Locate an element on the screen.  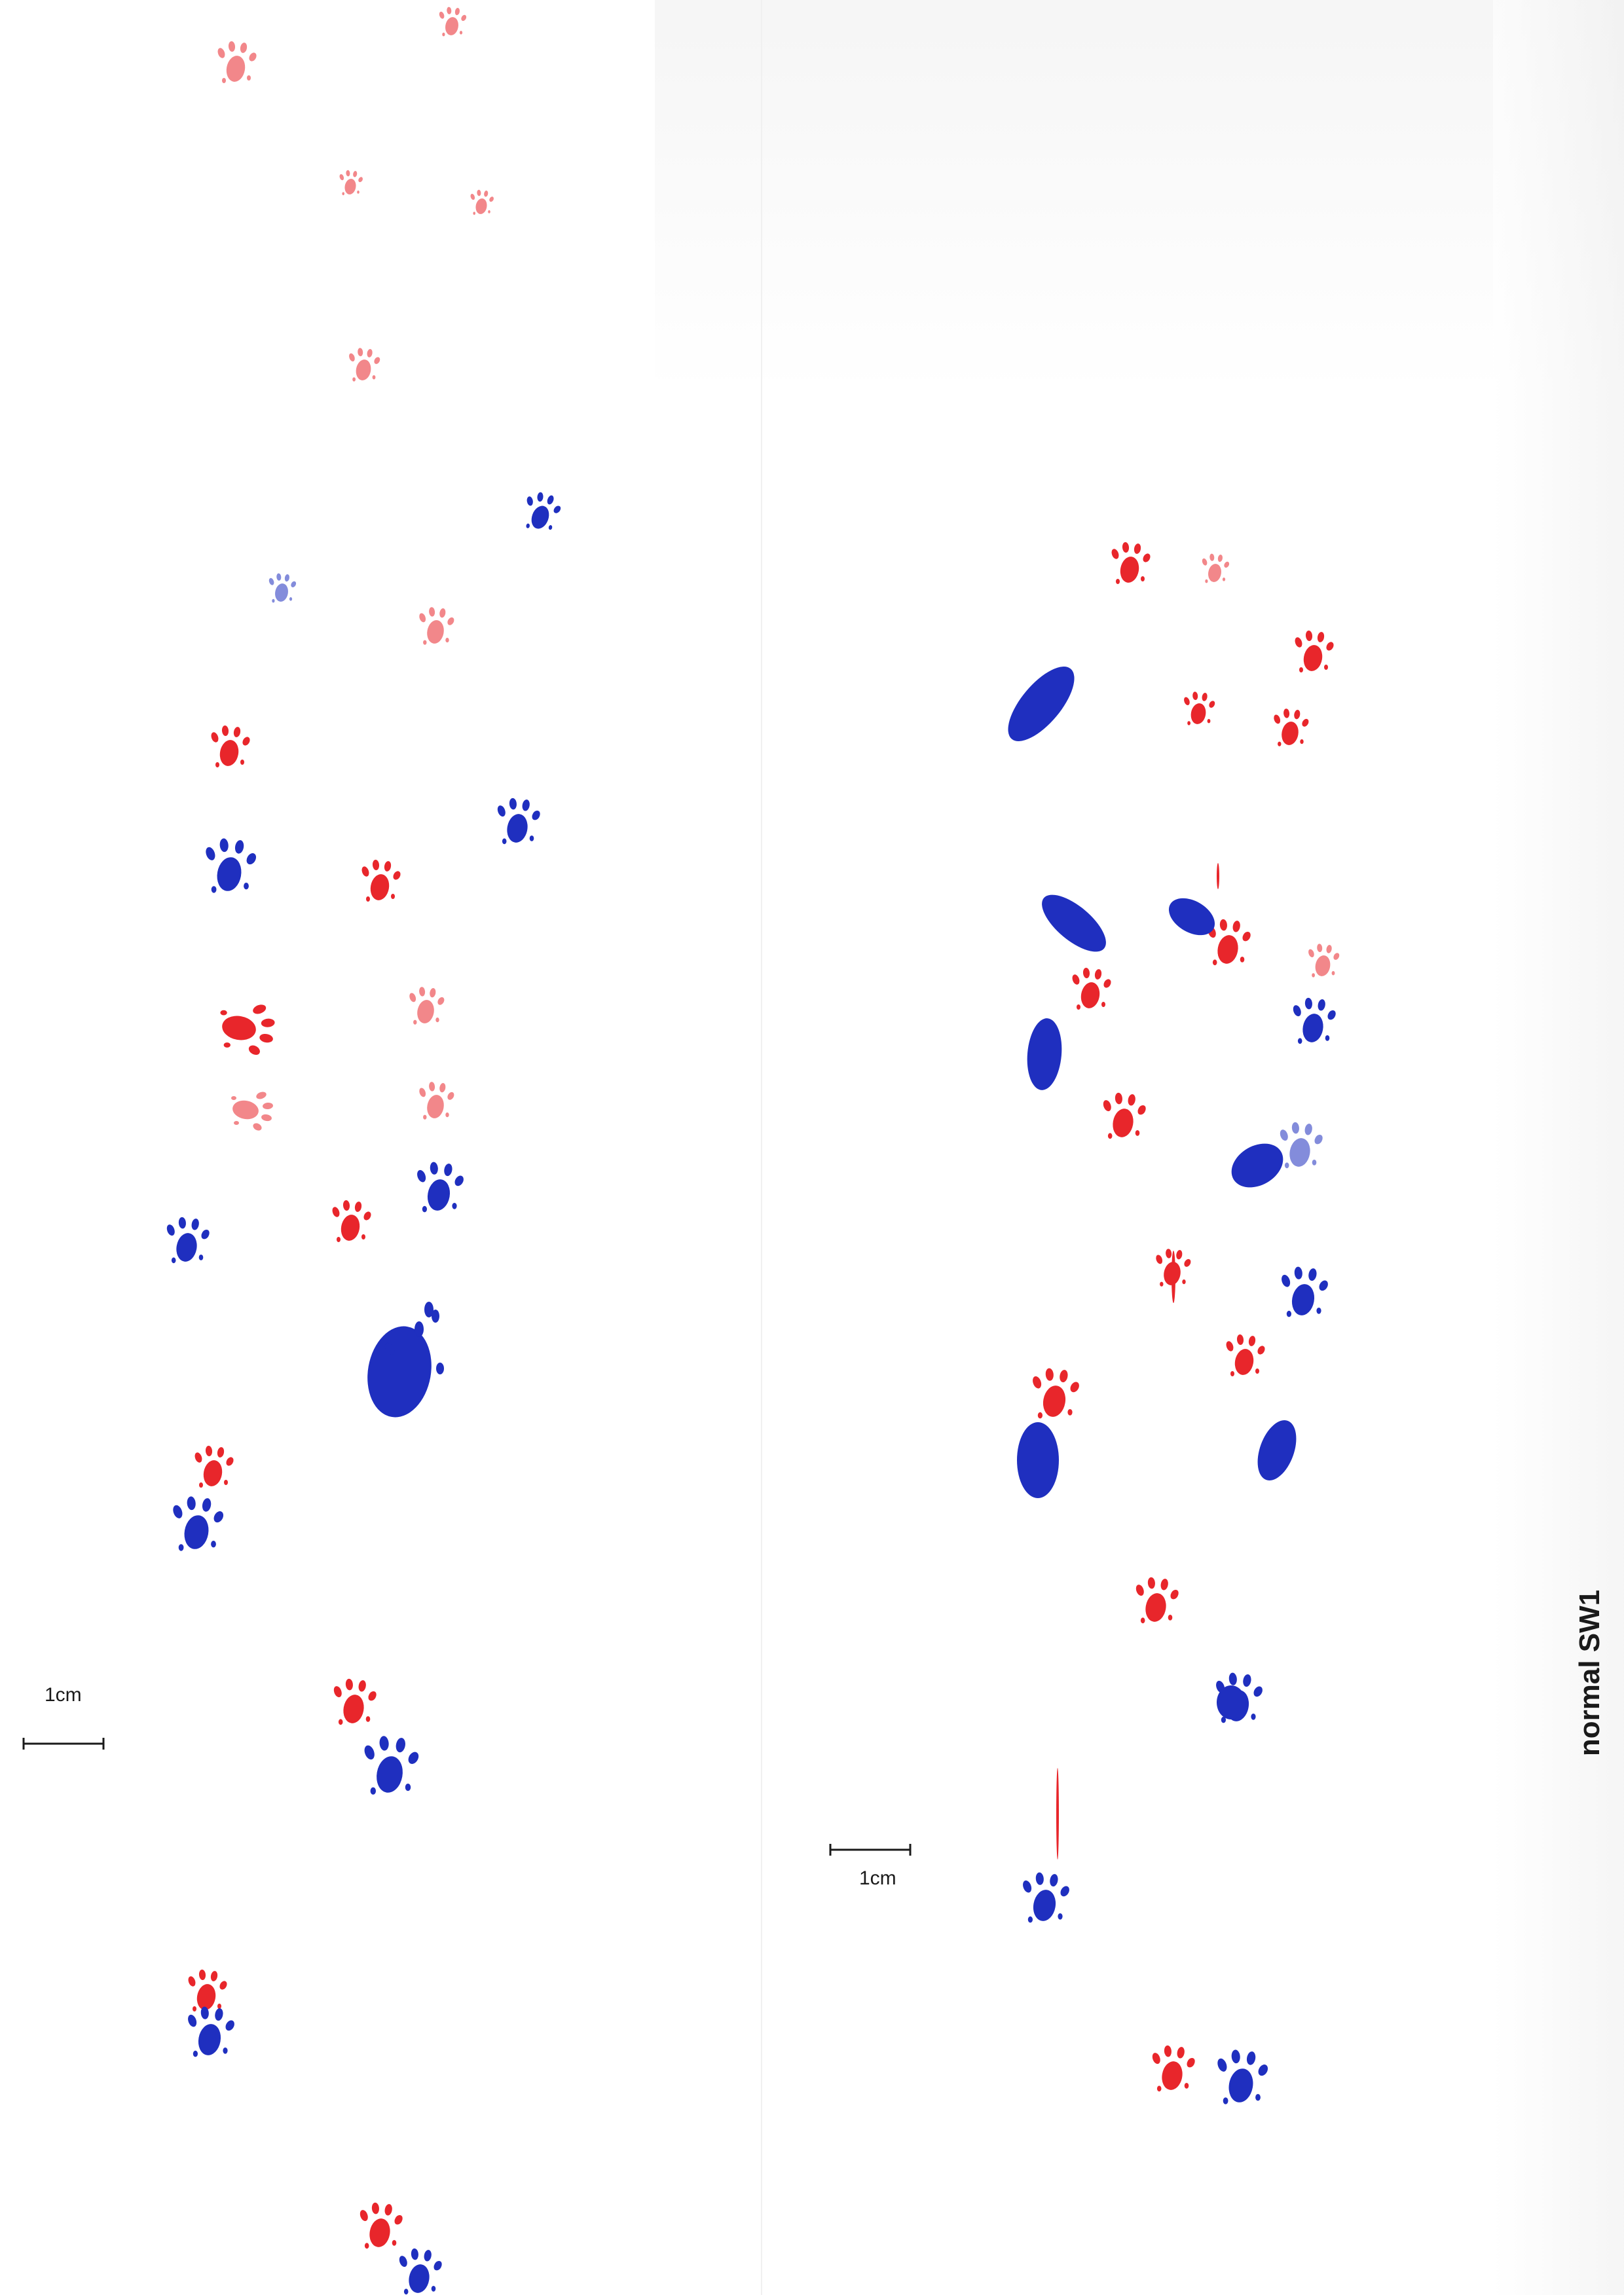
blue-smear-print is located at coordinates (1074, 923).